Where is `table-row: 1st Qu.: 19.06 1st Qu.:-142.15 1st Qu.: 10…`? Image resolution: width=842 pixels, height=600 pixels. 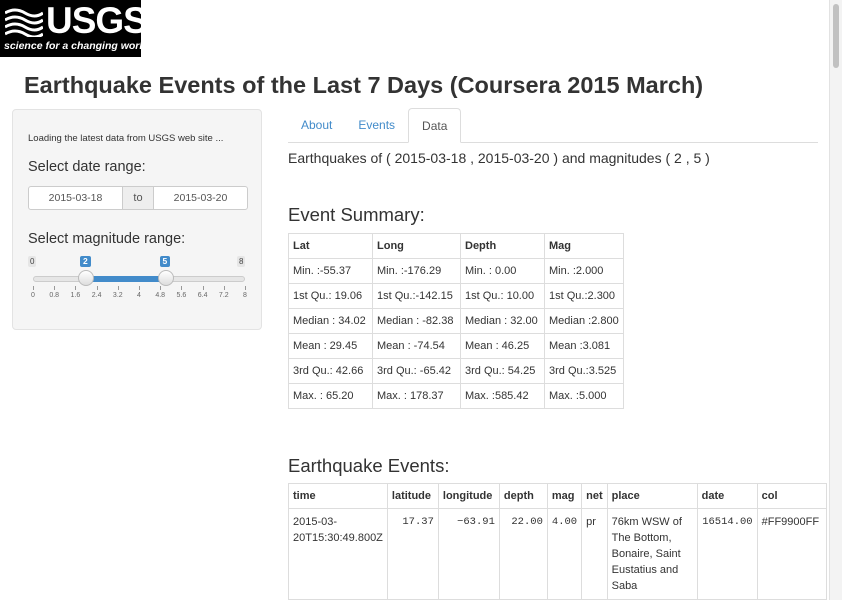
table-row: 1st Qu.: 19.06 1st Qu.:-142.15 1st Qu.: 10… is located at coordinates (456, 296).